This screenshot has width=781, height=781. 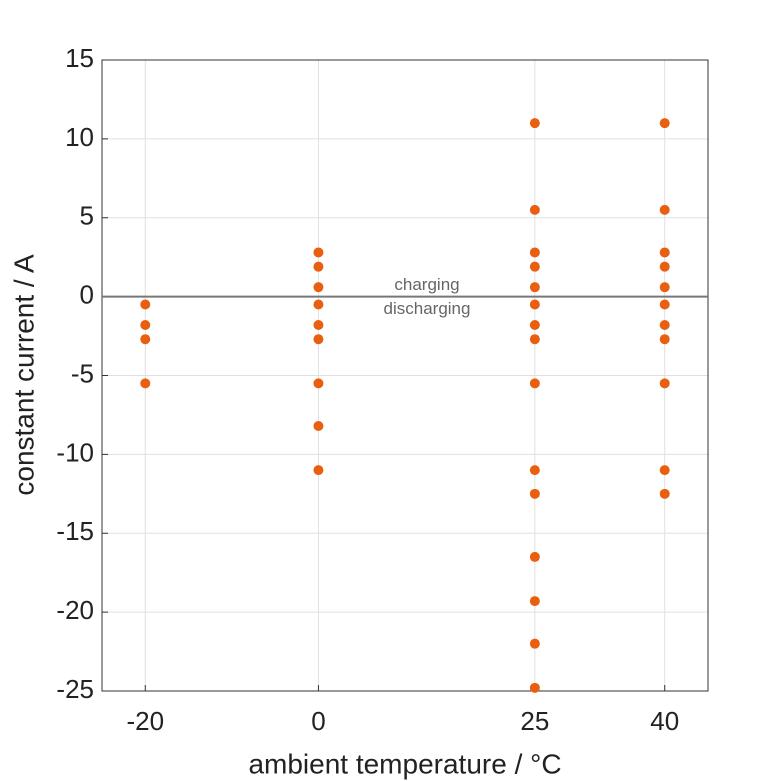 I want to click on y-tick-label: -15, so click(x=75, y=531).